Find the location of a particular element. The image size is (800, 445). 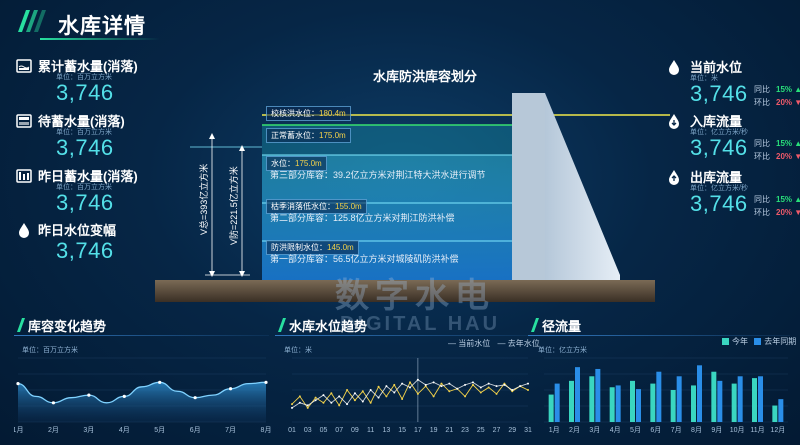

x-tick-label: 21 is located at coordinates (449, 430).